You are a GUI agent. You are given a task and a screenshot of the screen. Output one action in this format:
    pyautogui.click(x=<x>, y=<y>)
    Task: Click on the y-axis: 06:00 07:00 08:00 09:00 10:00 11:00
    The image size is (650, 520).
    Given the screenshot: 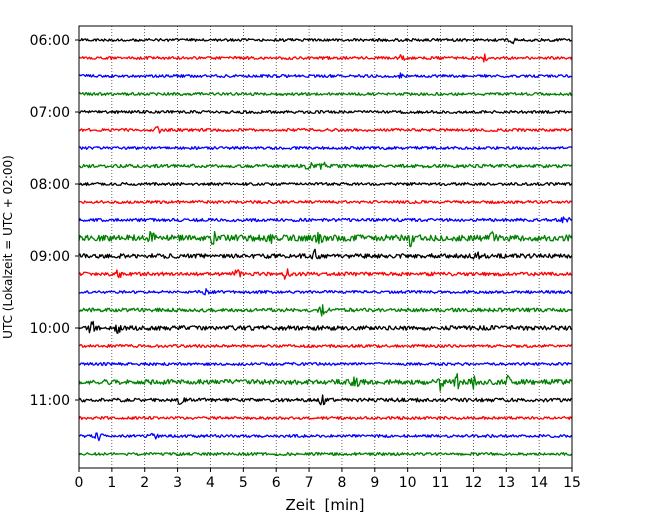 What is the action you would take?
    pyautogui.click(x=54, y=221)
    